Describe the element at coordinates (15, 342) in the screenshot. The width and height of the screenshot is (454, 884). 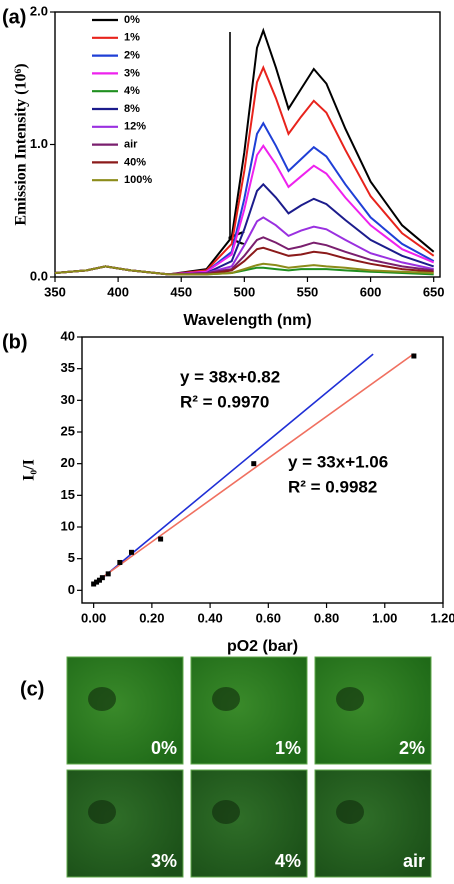
I see `panel-label: (b)` at that location.